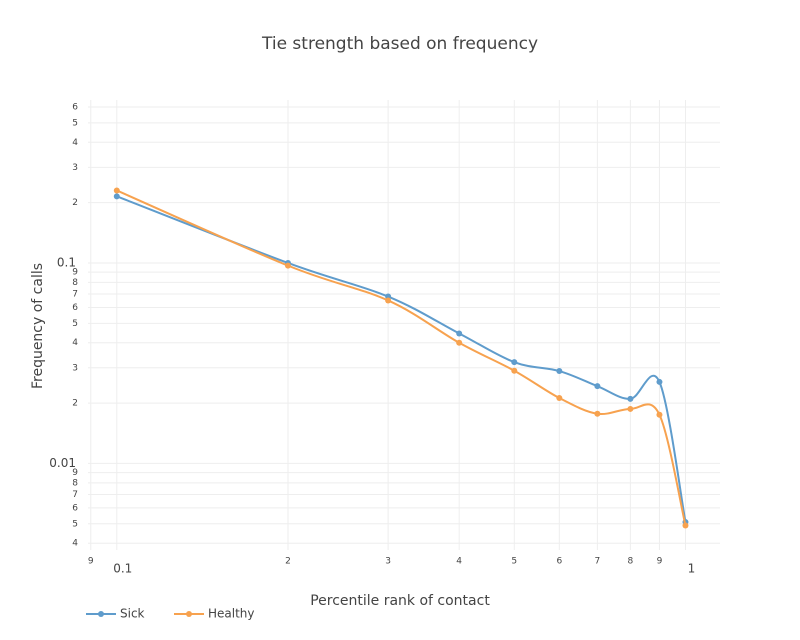 The width and height of the screenshot is (800, 640). I want to click on legend-label: Sick, so click(132, 614).